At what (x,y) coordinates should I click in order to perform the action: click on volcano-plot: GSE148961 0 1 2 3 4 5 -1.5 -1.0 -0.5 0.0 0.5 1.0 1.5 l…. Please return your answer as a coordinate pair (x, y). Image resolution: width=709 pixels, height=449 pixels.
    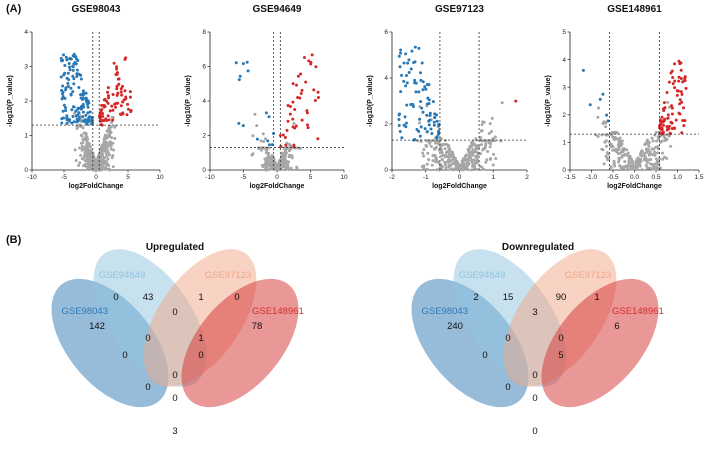
    Looking at the image, I should click on (624, 97).